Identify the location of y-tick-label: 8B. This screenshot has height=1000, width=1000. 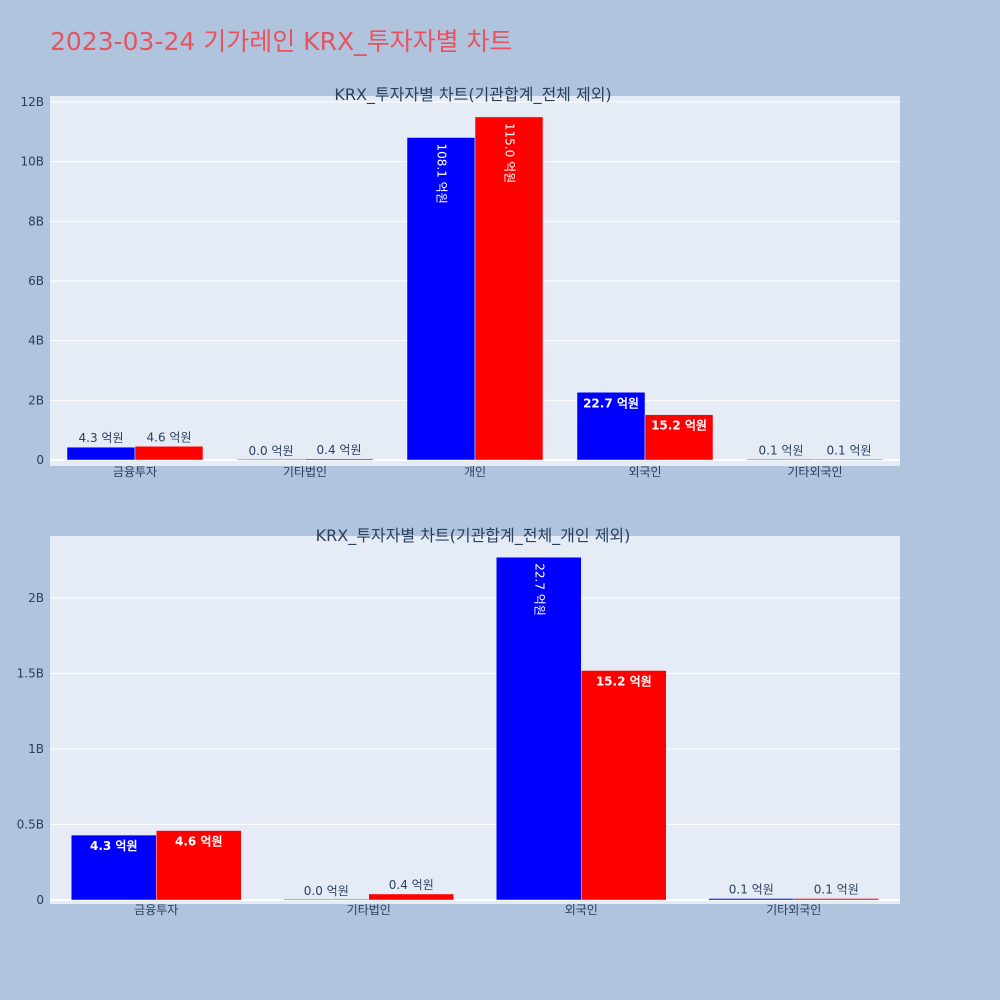
(36, 221).